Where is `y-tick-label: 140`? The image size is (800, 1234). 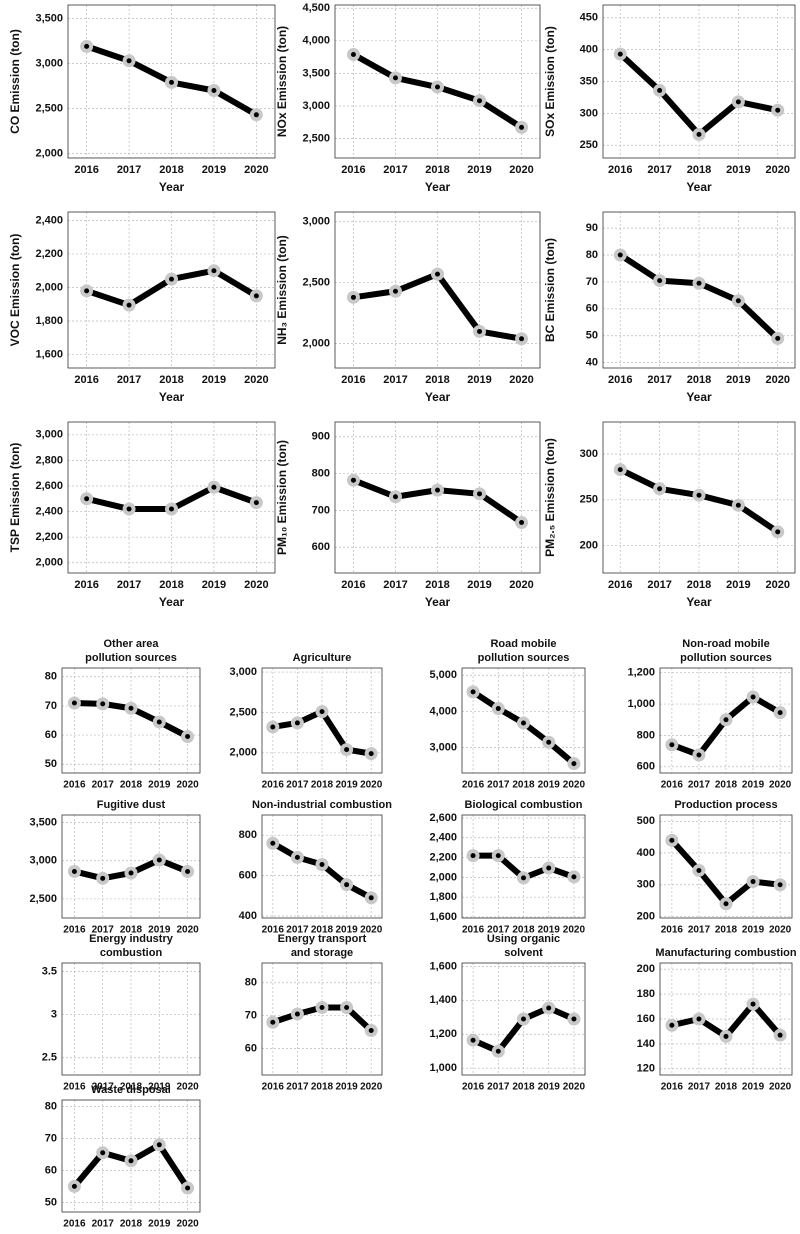 y-tick-label: 140 is located at coordinates (646, 1044).